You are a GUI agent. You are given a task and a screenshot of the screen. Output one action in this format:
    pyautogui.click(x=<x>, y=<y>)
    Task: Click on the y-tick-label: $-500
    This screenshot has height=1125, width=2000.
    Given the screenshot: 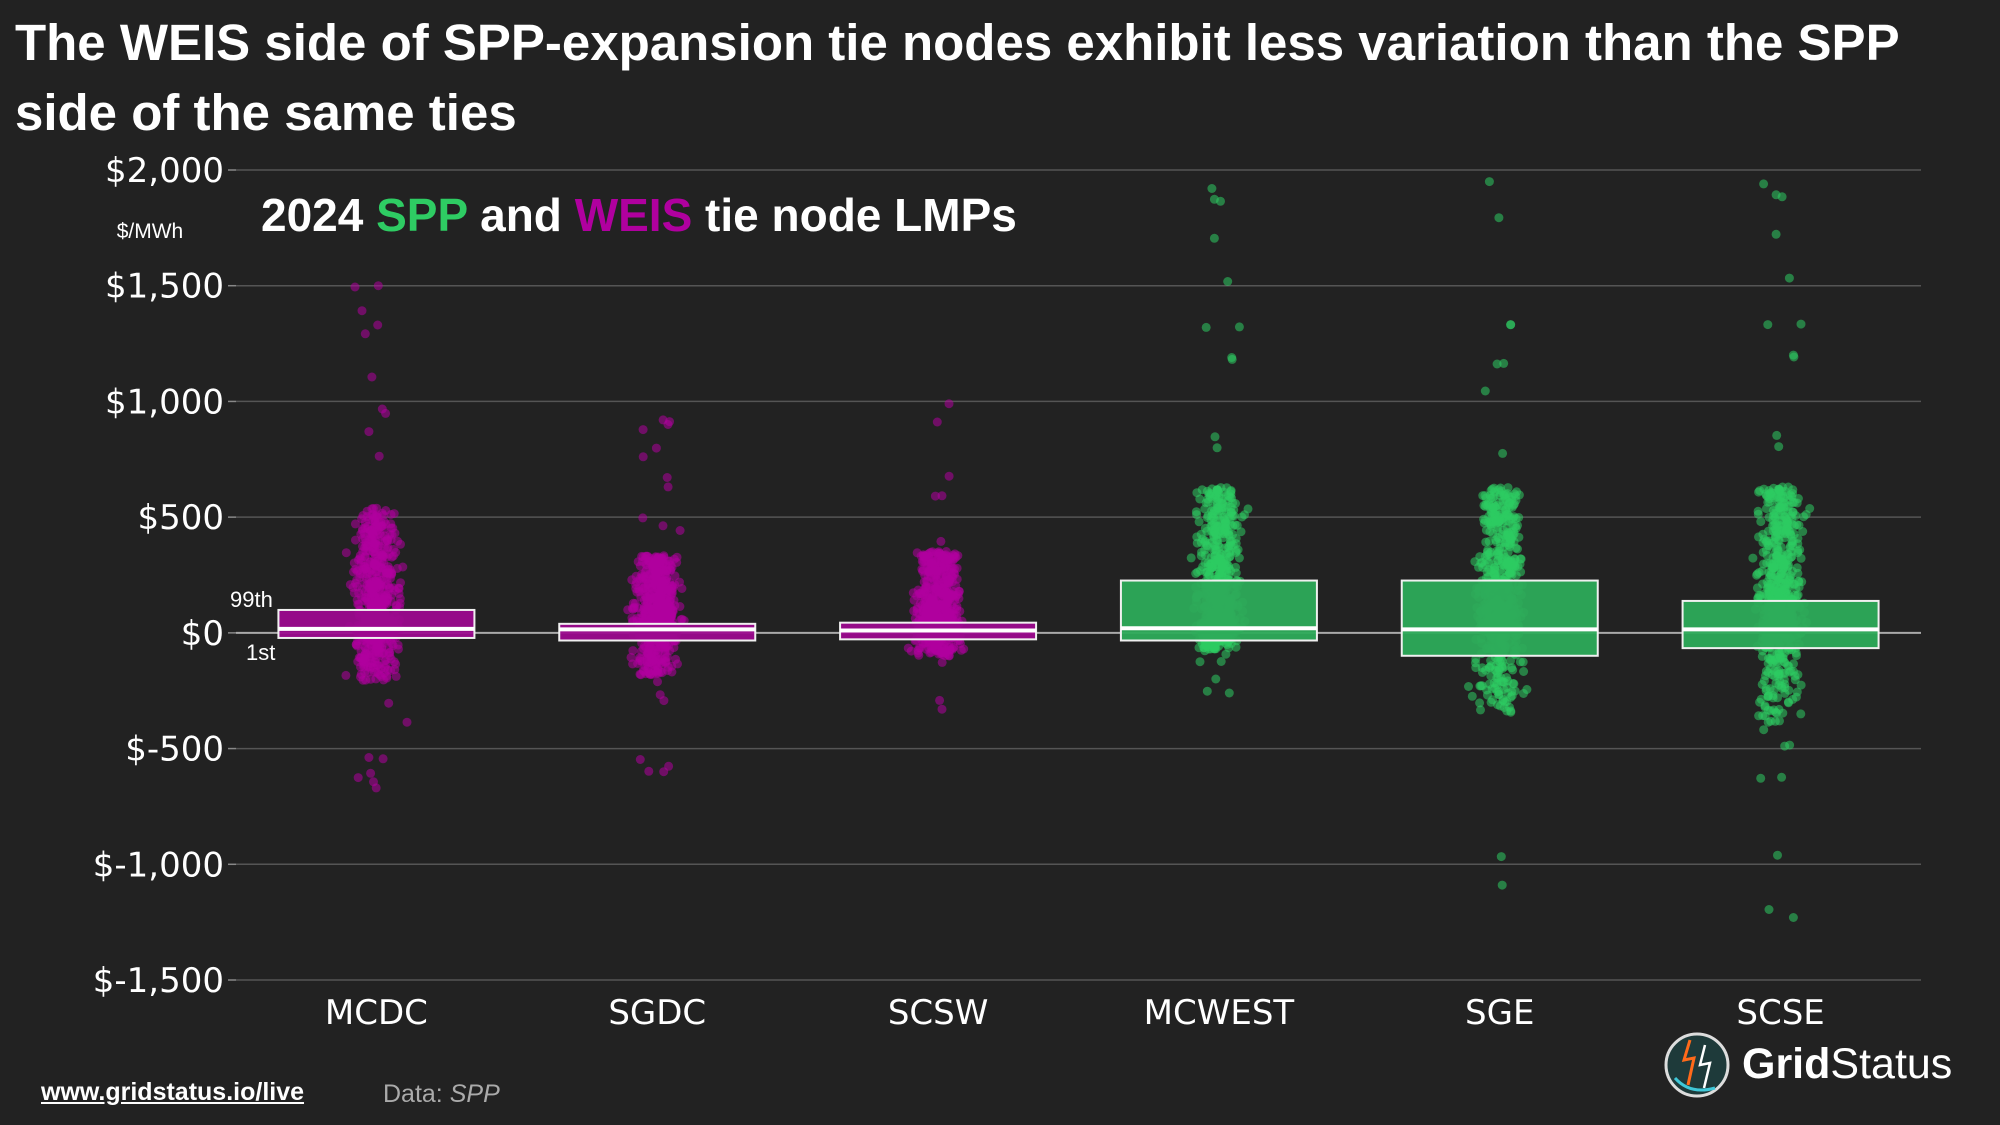 What is the action you would take?
    pyautogui.click(x=174, y=750)
    